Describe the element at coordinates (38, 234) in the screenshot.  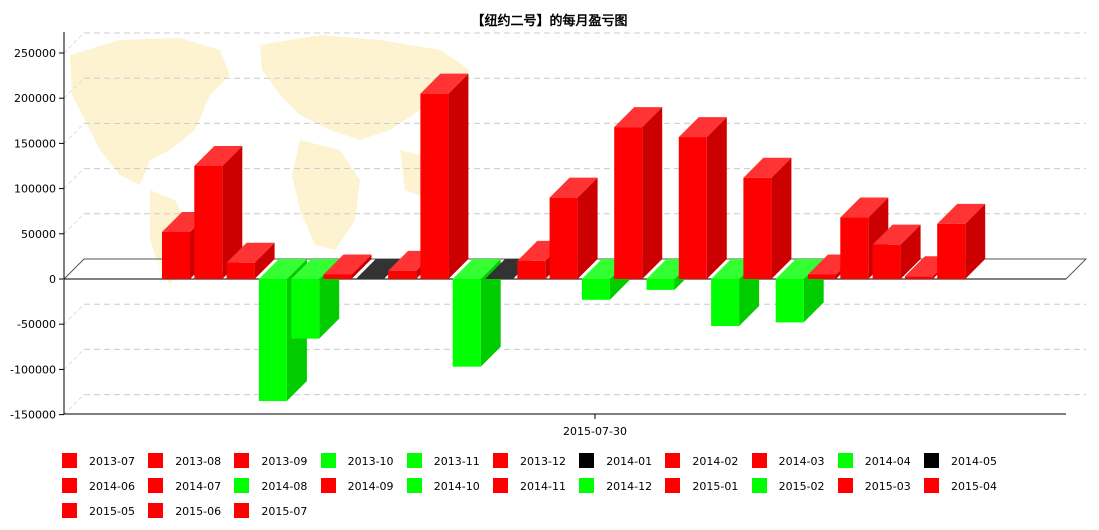
I see `y-tick-label: 50000` at that location.